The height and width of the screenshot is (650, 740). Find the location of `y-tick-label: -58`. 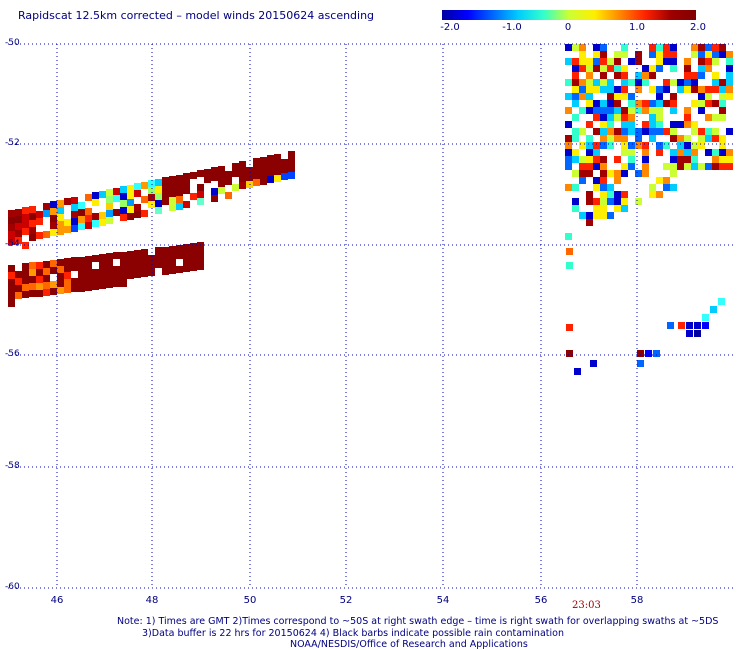

y-tick-label: -58 is located at coordinates (12, 466).